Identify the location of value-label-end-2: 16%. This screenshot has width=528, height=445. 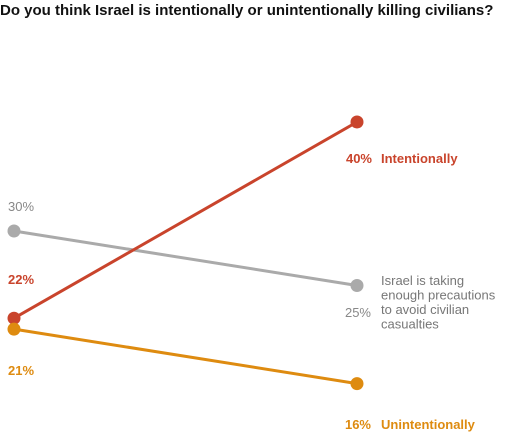
(358, 424).